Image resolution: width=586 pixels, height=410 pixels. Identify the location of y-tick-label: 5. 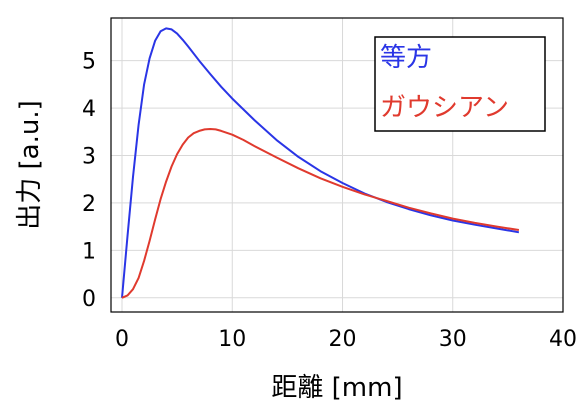
(89, 62).